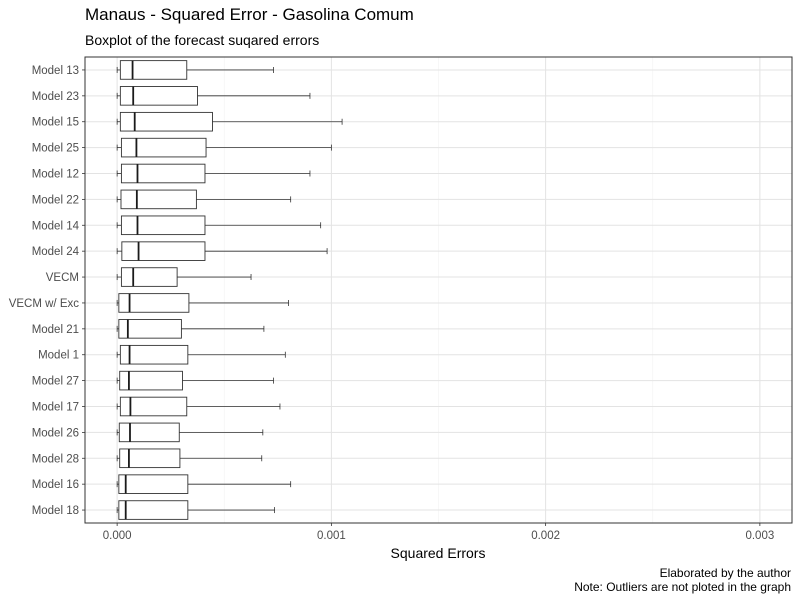  Describe the element at coordinates (55, 511) in the screenshot. I see `y-tick-label: Model 18` at that location.